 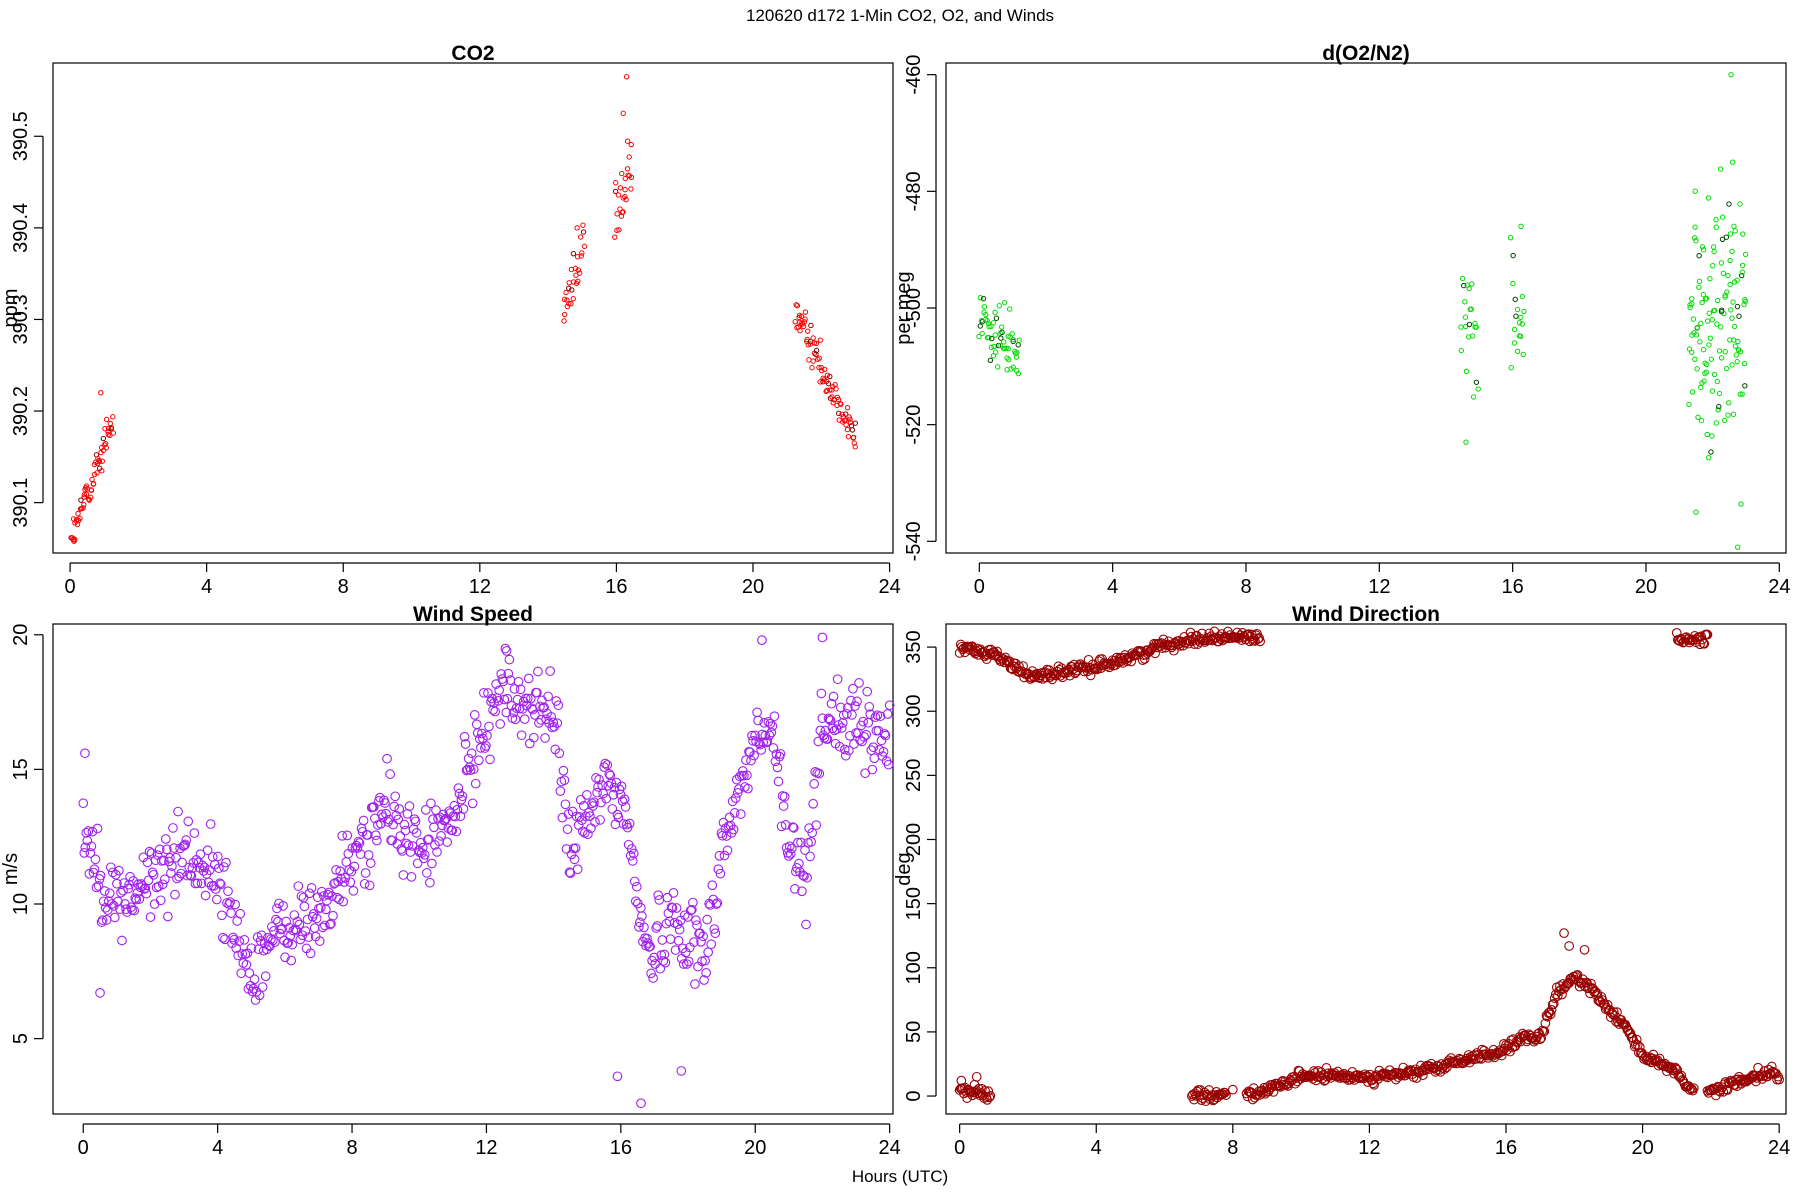 I want to click on wind-direction-x-tick-label: 16, so click(x=1506, y=1148).